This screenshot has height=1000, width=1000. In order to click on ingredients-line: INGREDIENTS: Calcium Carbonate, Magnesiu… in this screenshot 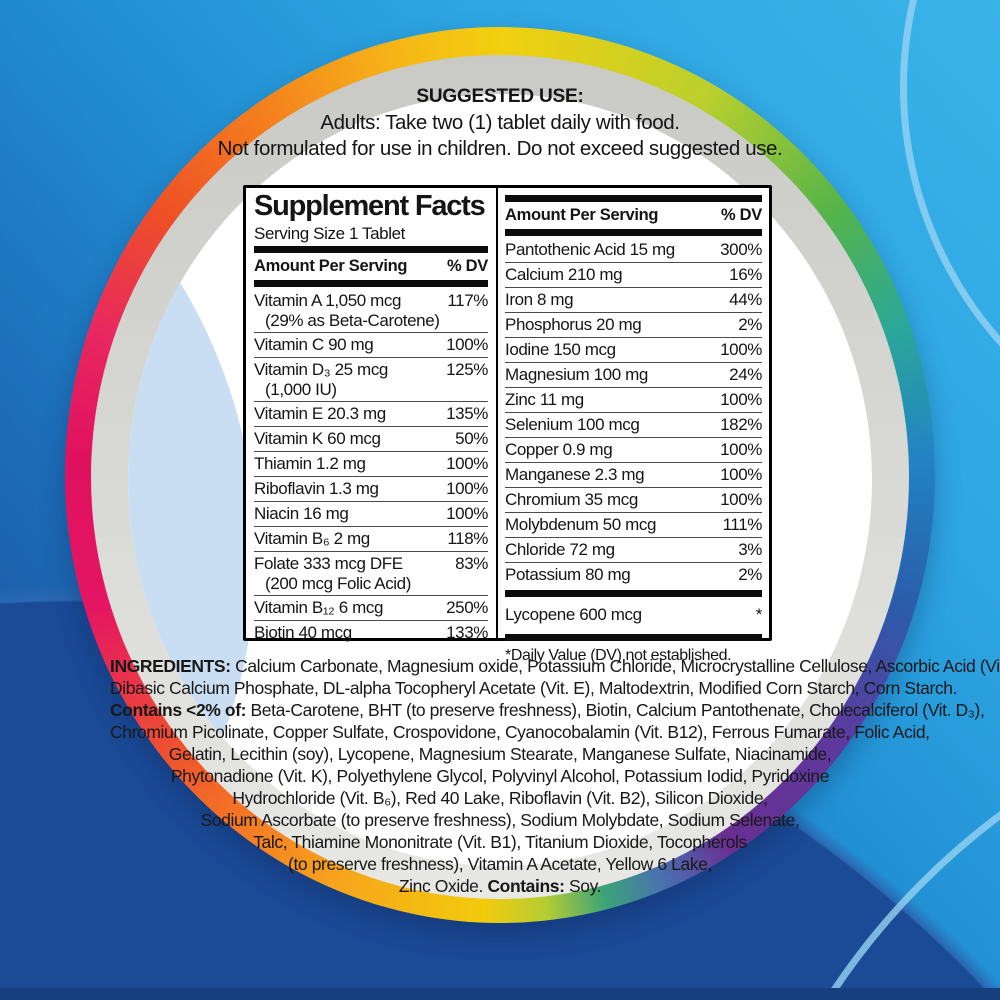, I will do `click(555, 666)`.